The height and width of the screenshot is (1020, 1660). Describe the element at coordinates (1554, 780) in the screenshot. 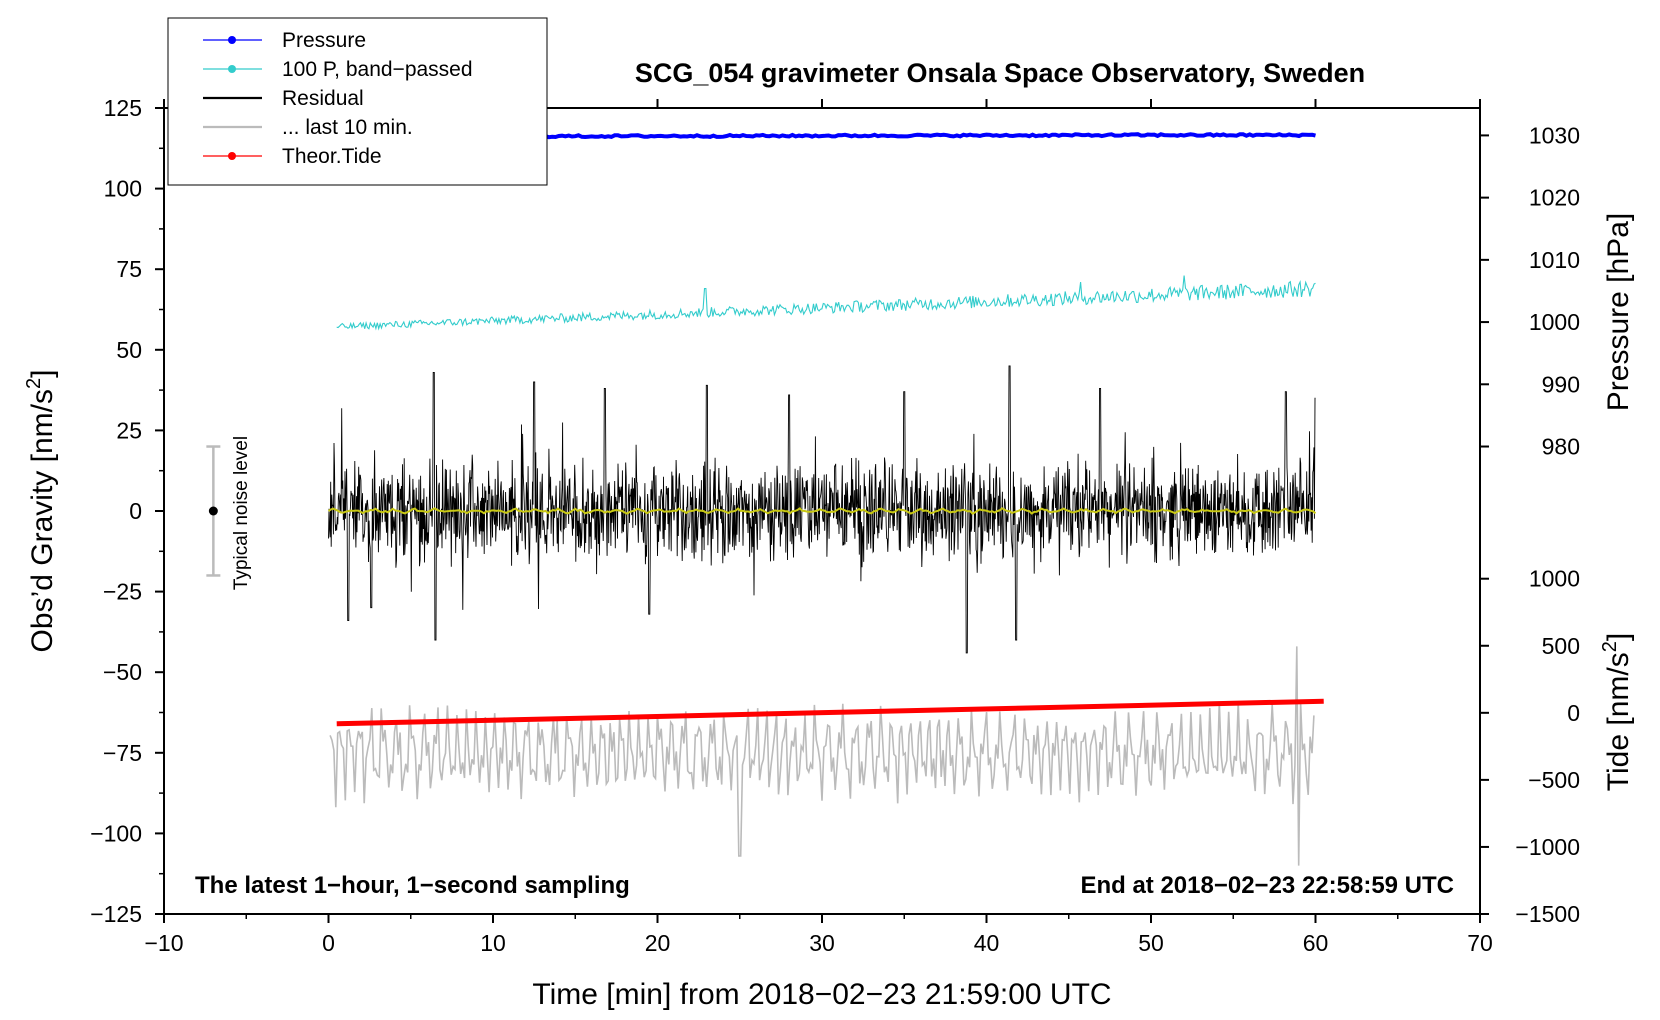

I see `tide-axis-tick-label: −500` at that location.